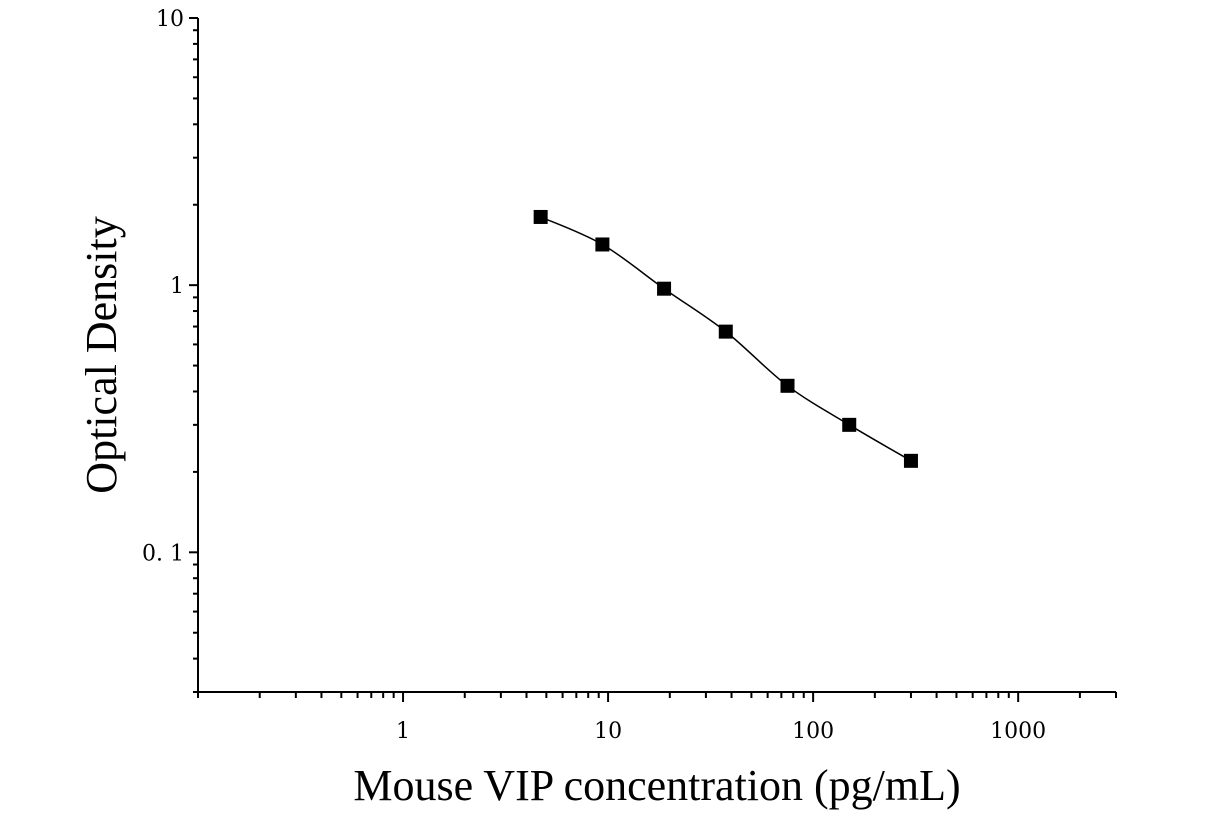  I want to click on plot-area, so click(725, 338).